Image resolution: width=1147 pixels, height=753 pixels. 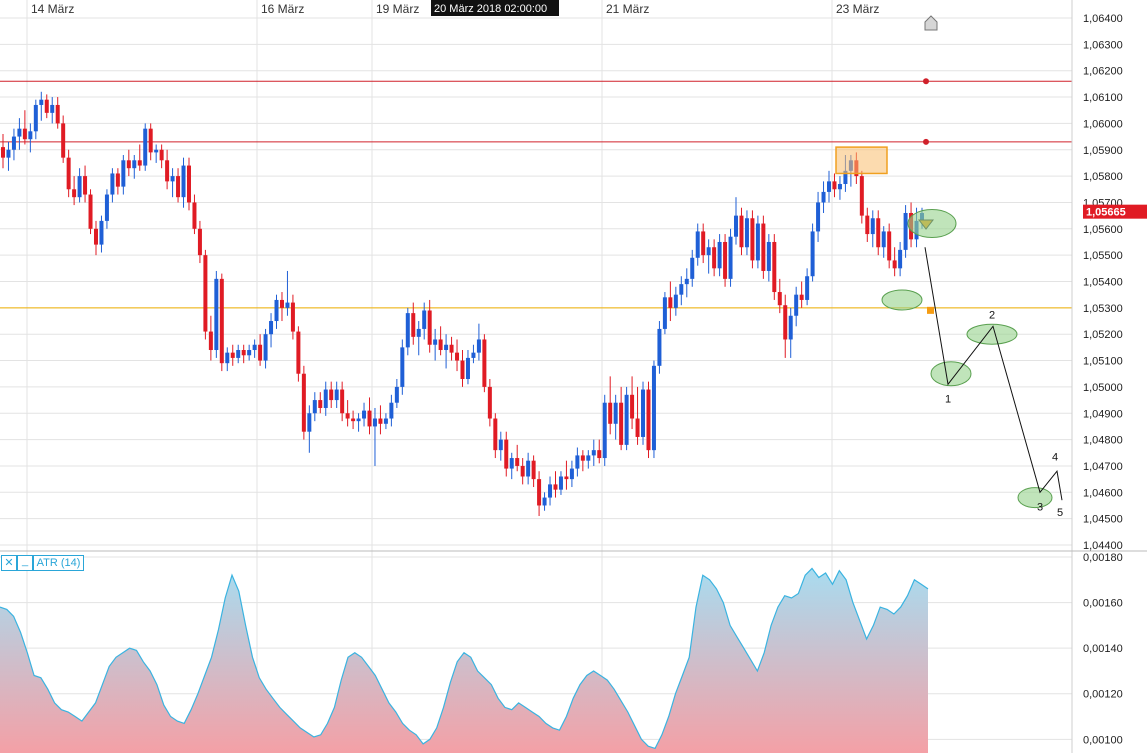 I want to click on atr-y-tick-label: 0,00140, so click(x=1103, y=649).